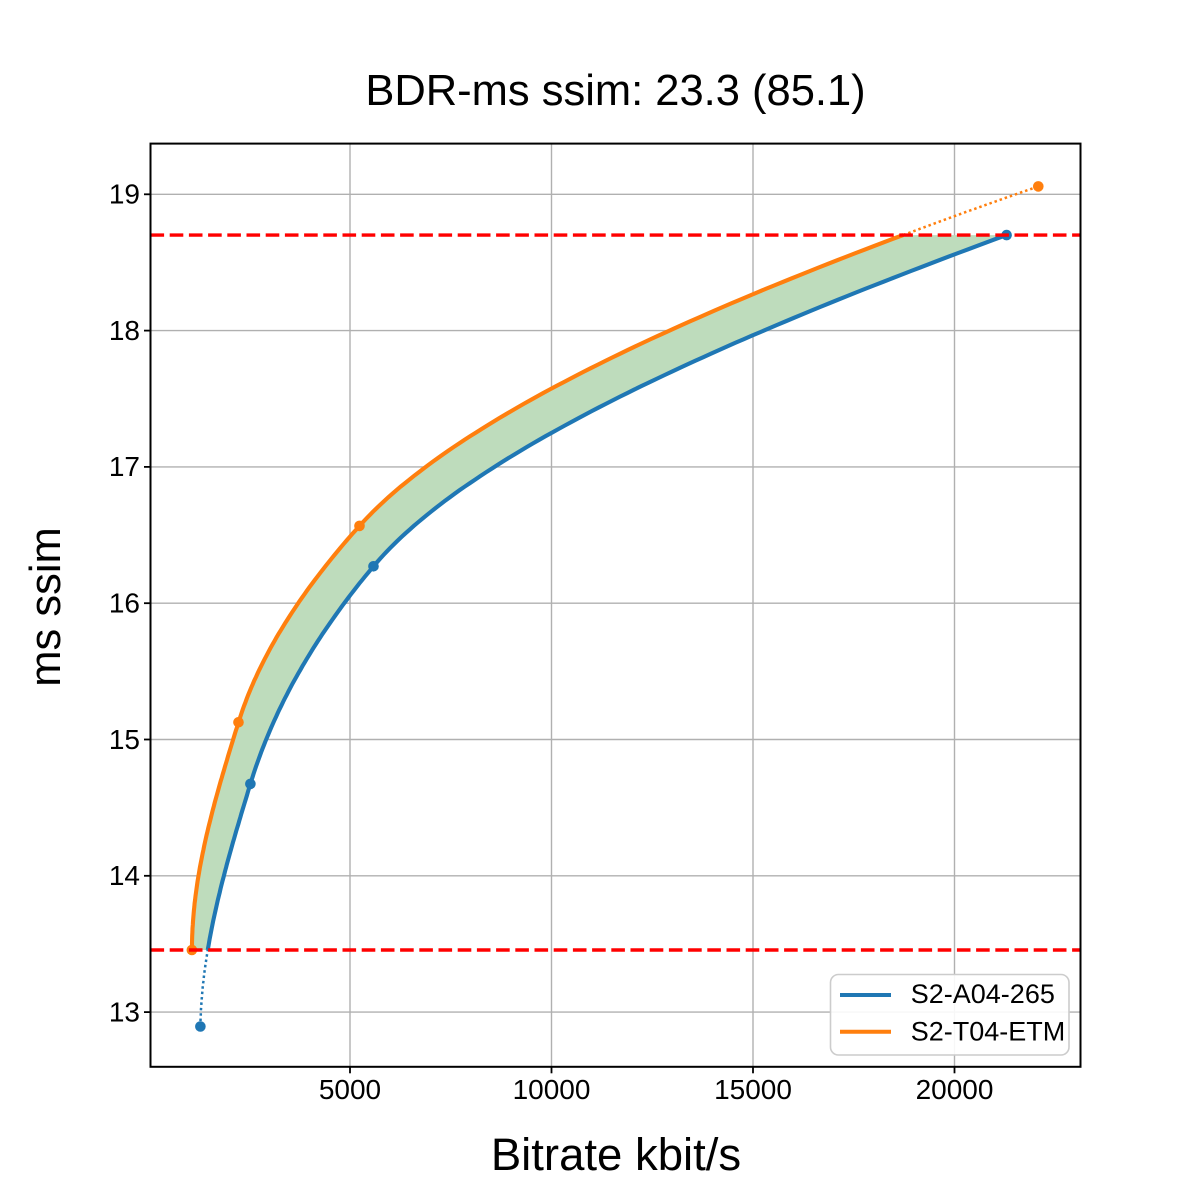  I want to click on svg-text: 16, so click(124, 603).